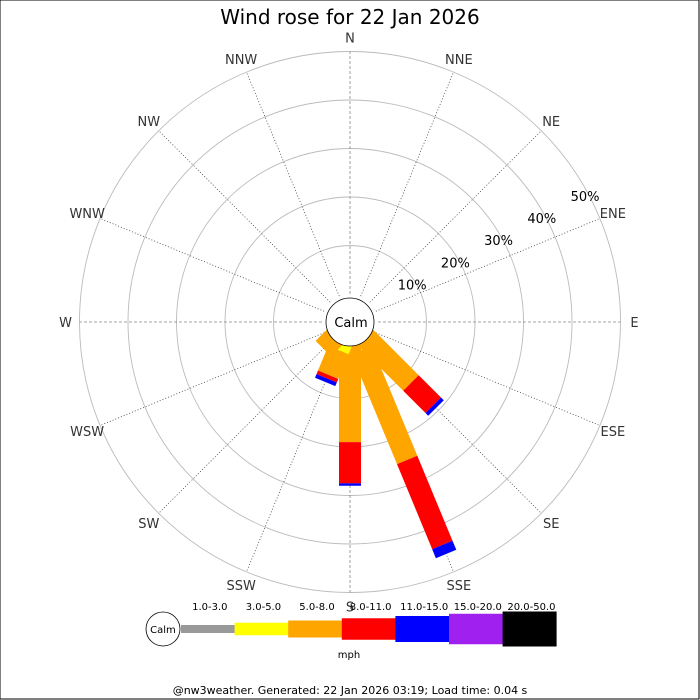 This screenshot has width=700, height=700. I want to click on direction-label-ssw: SSW, so click(241, 586).